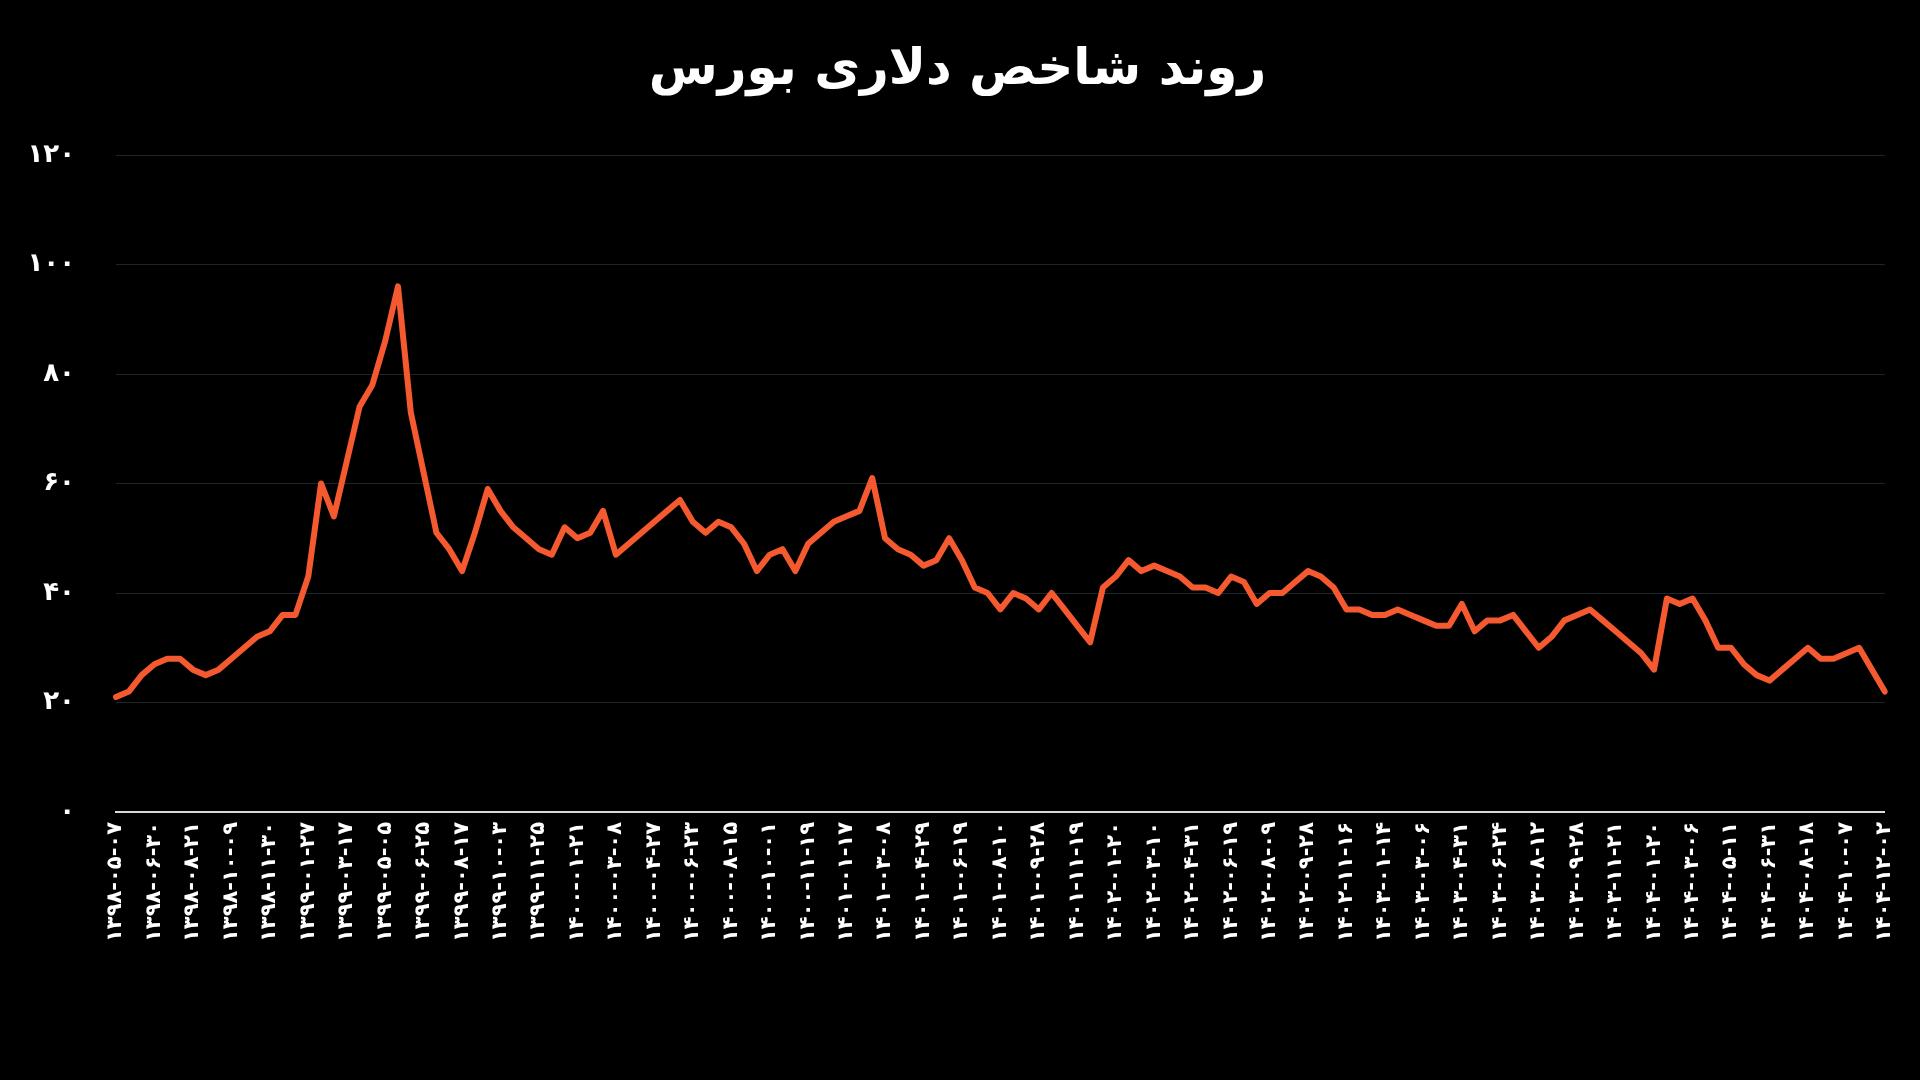 This screenshot has width=1920, height=1080. What do you see at coordinates (1498, 881) in the screenshot?
I see `x-tick-label: ۱۴۰۳-۰۶-۲۴` at bounding box center [1498, 881].